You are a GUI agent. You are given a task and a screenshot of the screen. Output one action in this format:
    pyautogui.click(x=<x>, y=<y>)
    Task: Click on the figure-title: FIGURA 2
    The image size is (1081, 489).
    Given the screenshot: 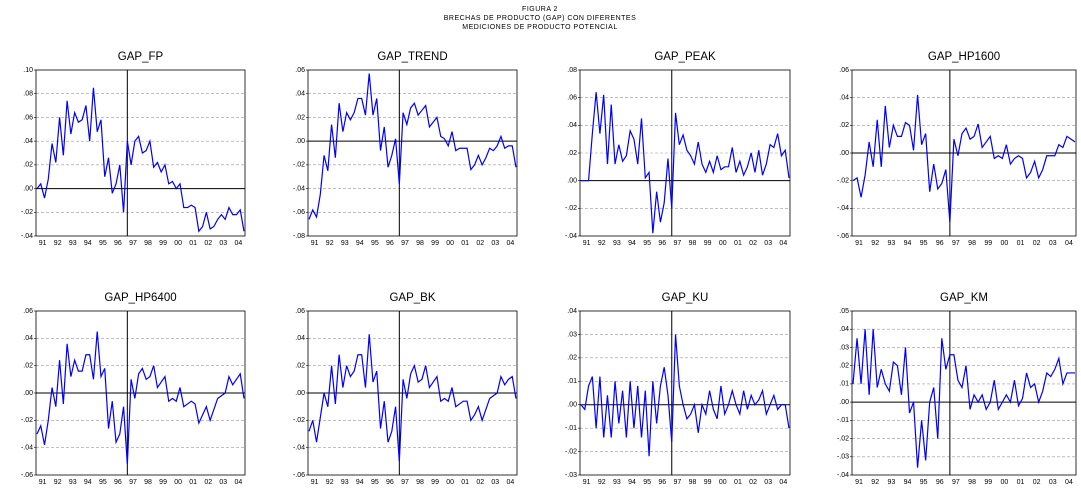 What is the action you would take?
    pyautogui.click(x=540, y=9)
    